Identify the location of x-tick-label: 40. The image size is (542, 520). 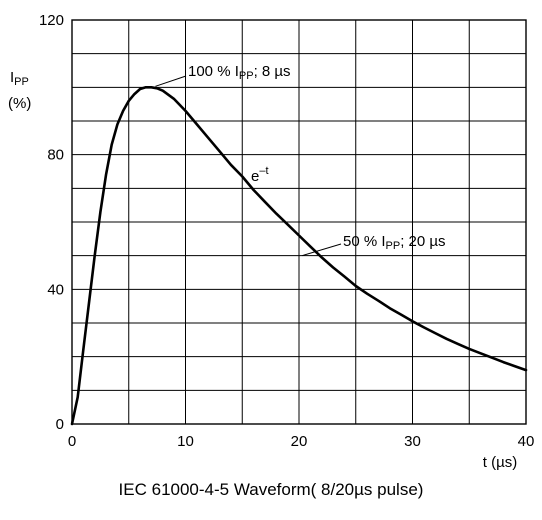
(526, 441).